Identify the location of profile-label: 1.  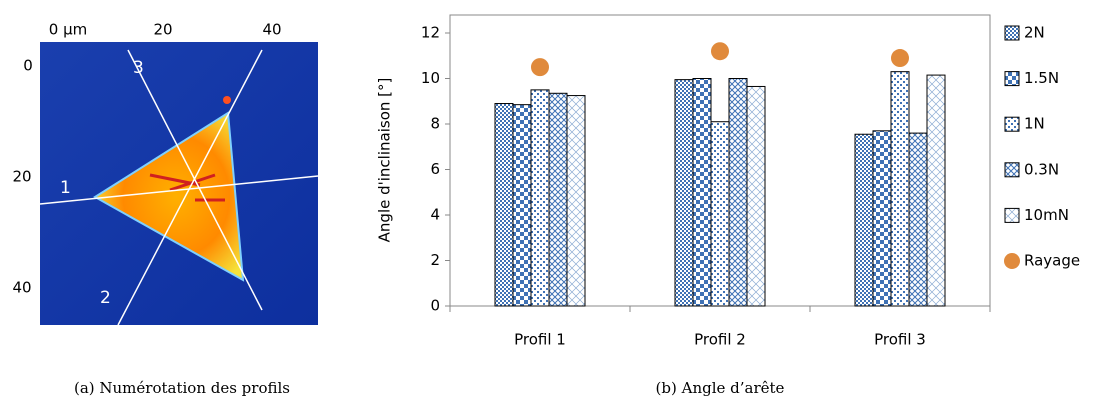
(65, 188).